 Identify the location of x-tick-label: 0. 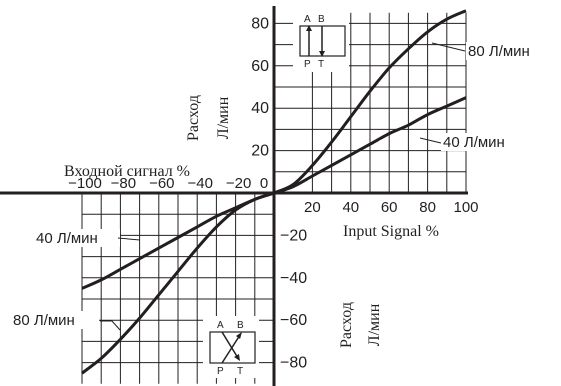
(264, 183).